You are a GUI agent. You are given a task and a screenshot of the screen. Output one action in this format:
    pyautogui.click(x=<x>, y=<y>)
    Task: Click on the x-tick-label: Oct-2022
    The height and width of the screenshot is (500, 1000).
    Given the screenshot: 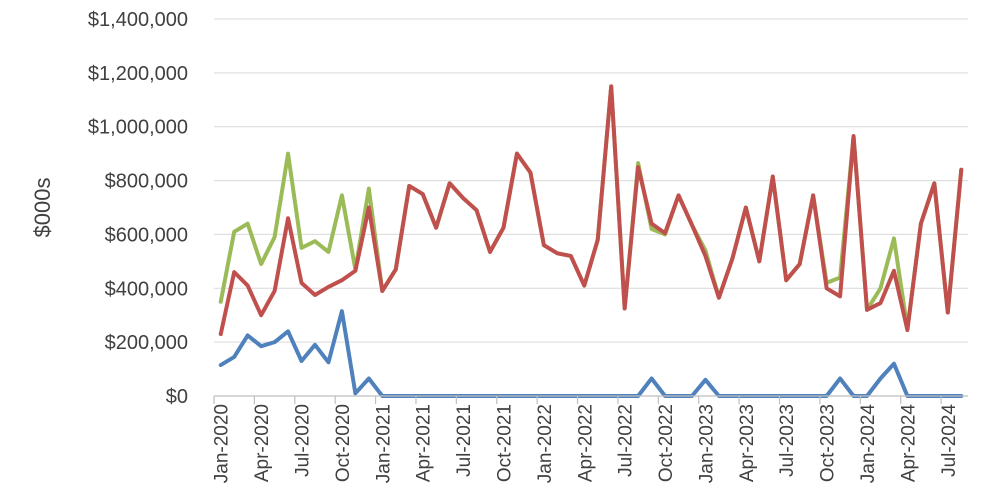 What is the action you would take?
    pyautogui.click(x=666, y=443)
    